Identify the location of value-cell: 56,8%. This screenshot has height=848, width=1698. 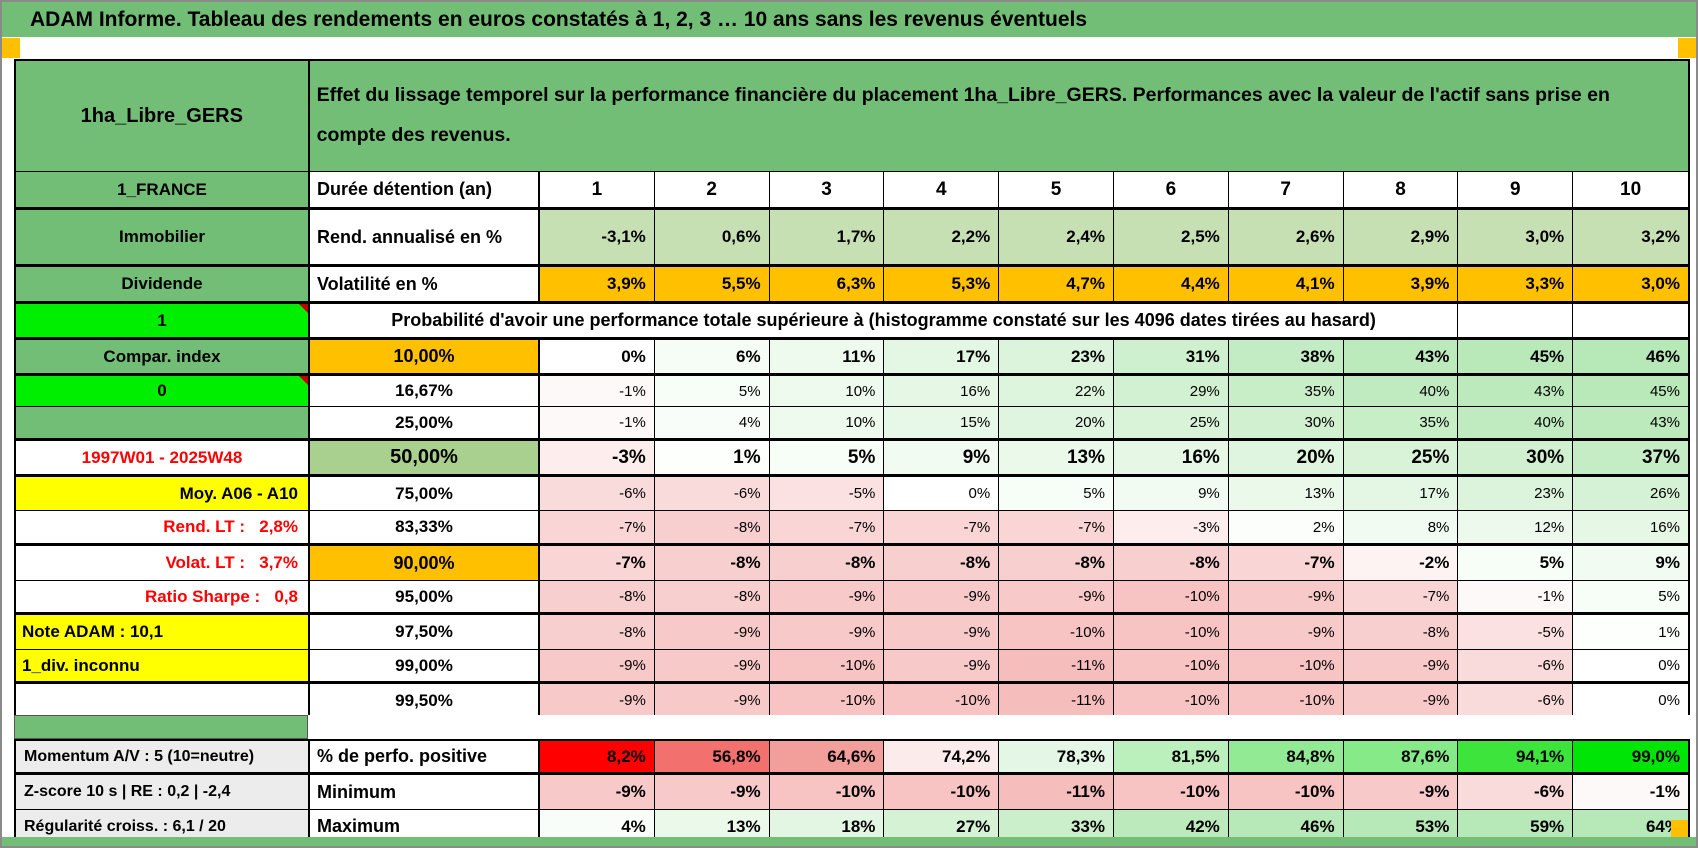
(712, 756).